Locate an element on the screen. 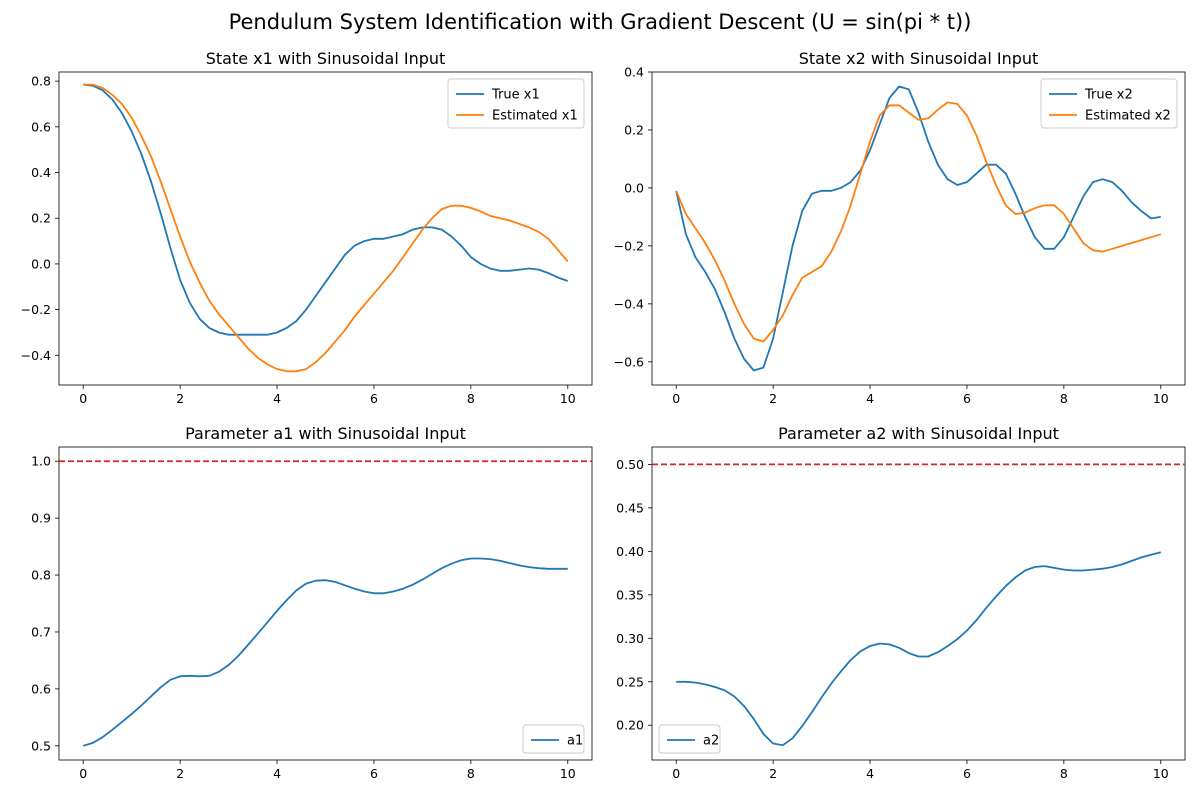 Image resolution: width=1200 pixels, height=800 pixels. legend-label: a2 is located at coordinates (711, 741).